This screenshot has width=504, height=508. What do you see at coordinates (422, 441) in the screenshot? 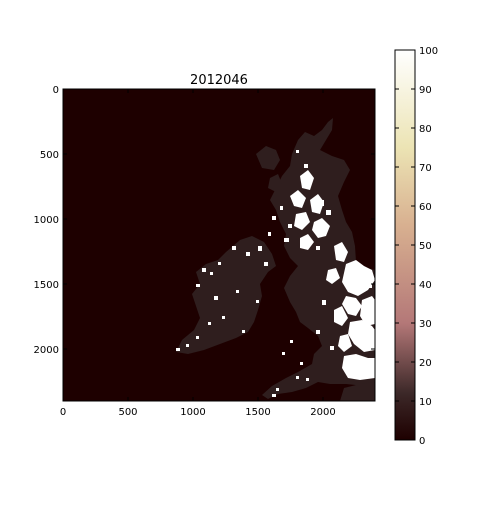
I see `colorbar-tick-label: 0` at bounding box center [422, 441].